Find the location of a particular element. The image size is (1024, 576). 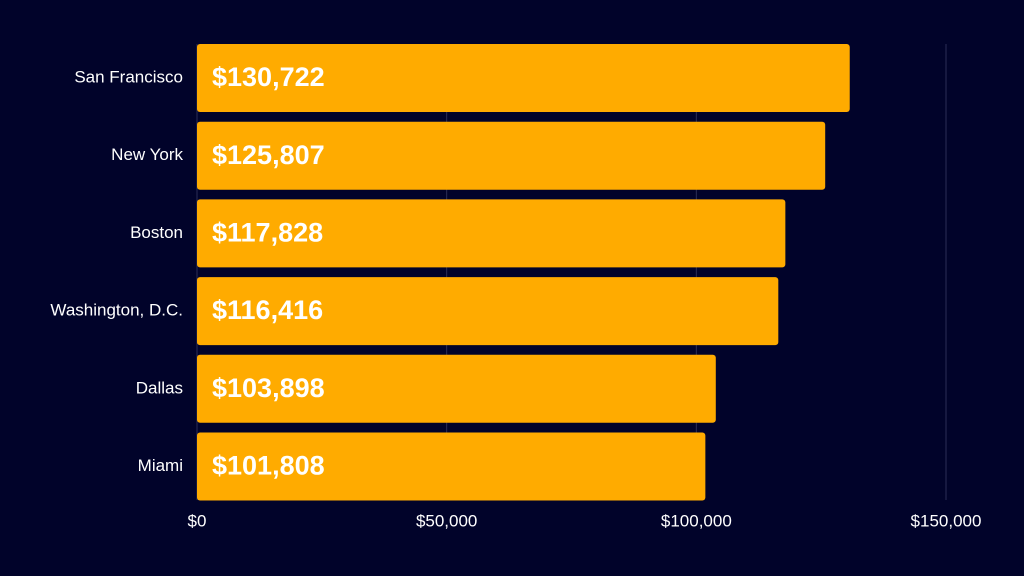

x-tick-label: $150,000 is located at coordinates (946, 520).